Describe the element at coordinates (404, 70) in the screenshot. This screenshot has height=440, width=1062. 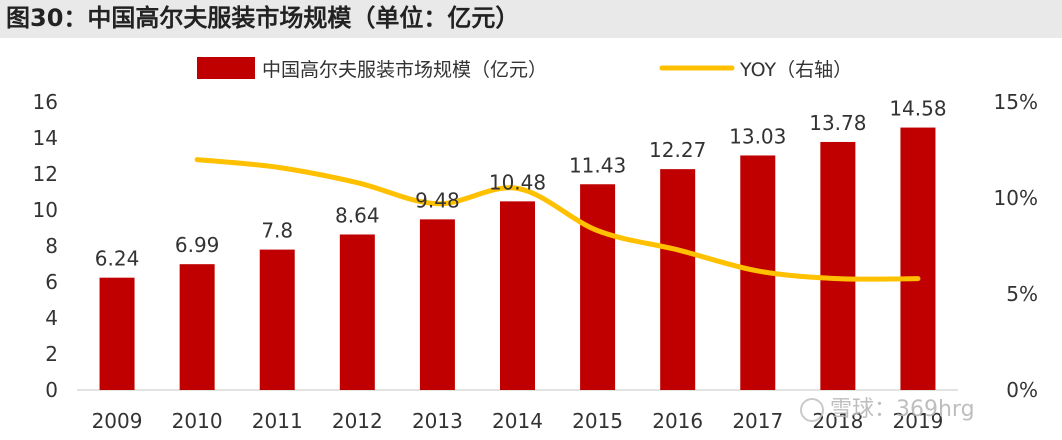
I see `legend-bar-label: 中国高尔夫服装市场规模（亿元）` at that location.